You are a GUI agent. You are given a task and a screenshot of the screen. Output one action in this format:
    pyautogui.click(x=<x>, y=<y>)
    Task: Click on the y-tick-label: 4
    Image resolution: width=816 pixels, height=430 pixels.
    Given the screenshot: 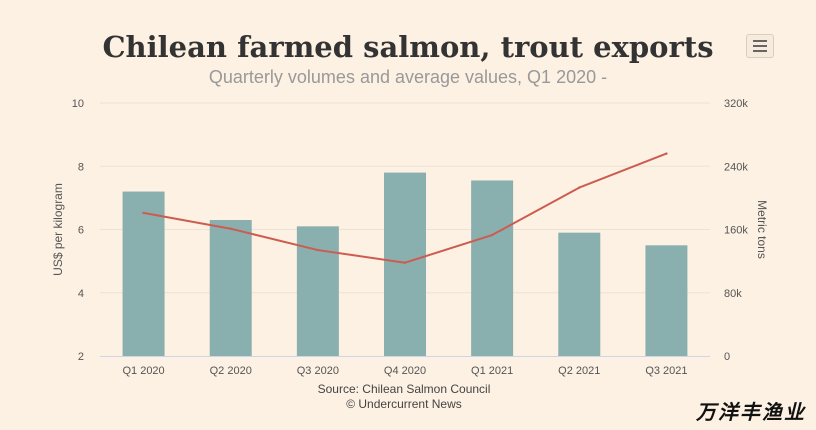 What is the action you would take?
    pyautogui.click(x=81, y=294)
    